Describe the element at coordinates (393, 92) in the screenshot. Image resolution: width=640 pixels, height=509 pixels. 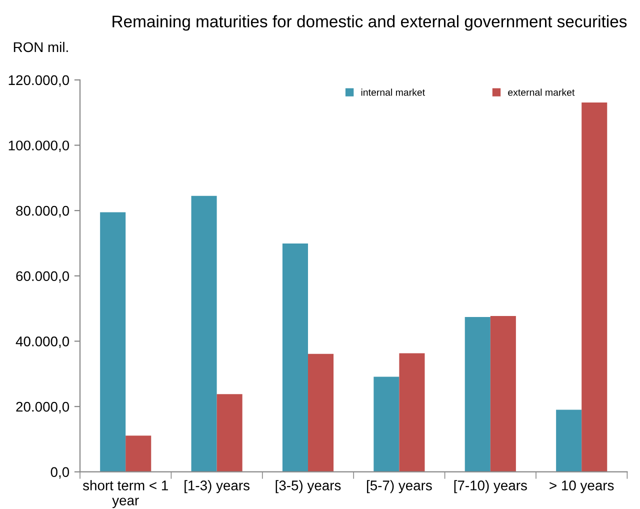
I see `legend-label: internal market` at that location.